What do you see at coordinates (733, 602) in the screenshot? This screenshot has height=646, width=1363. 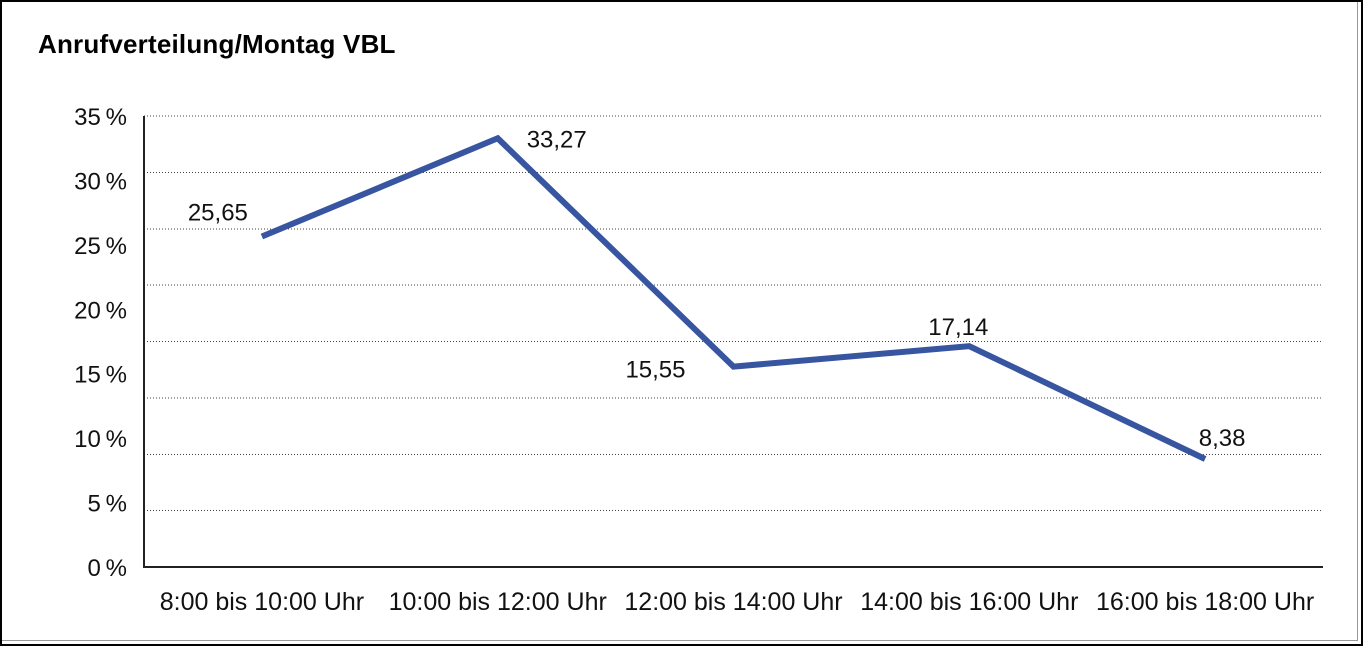 I see `x-category-label: 12:00 bis 14:00 Uhr` at bounding box center [733, 602].